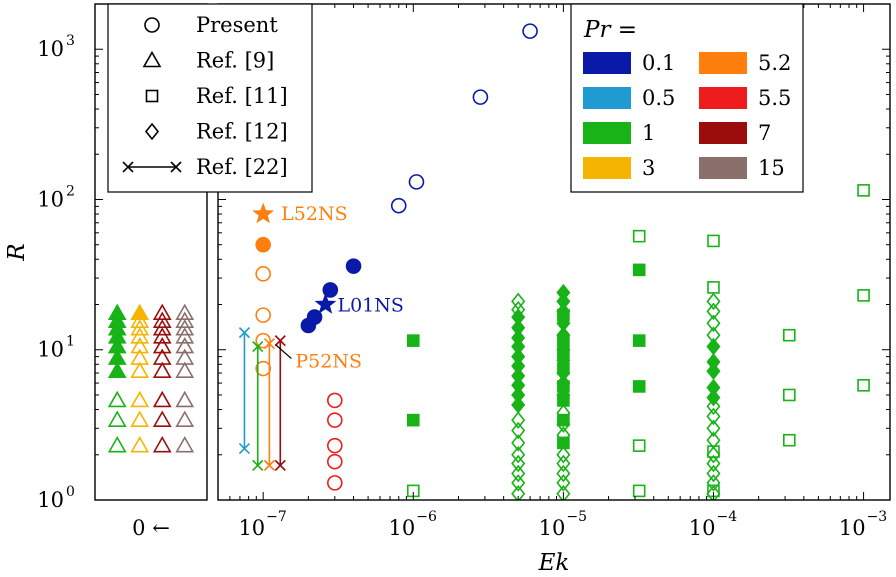 This screenshot has height=577, width=896. Describe the element at coordinates (70, 492) in the screenshot. I see `y-tick-exponent: 0` at that location.